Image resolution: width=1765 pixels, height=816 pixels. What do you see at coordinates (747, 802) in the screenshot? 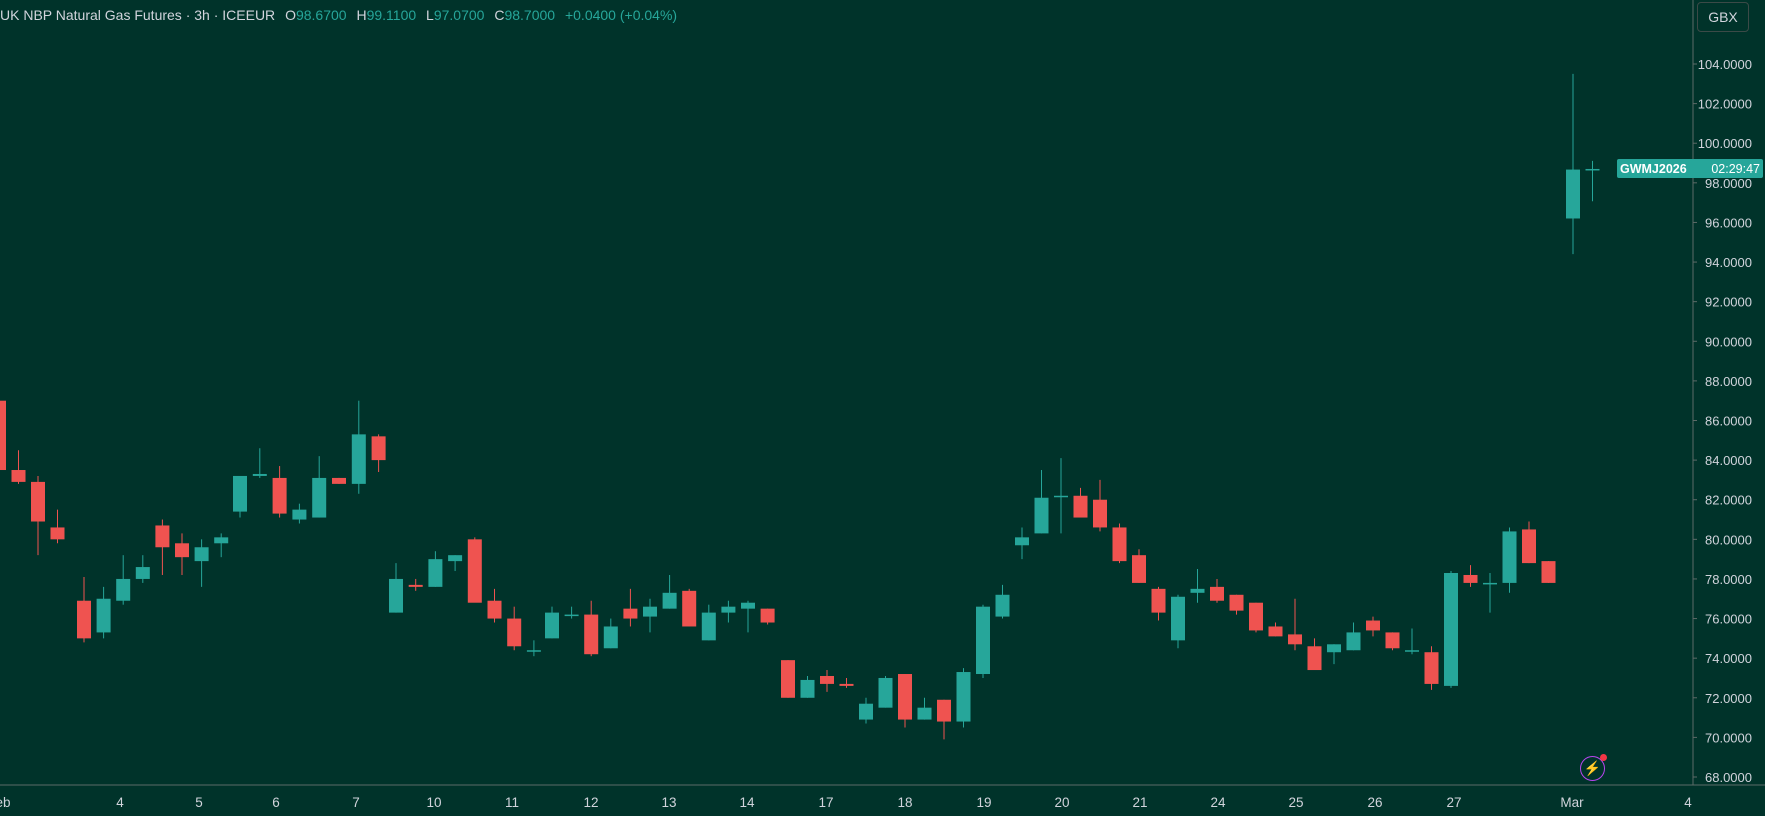
I see `x-tick-label: 14` at bounding box center [747, 802].